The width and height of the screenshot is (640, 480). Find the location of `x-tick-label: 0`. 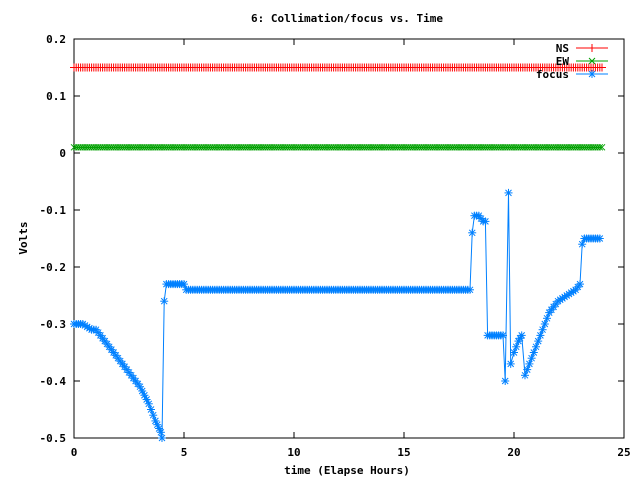

x-tick-label: 0 is located at coordinates (74, 452).